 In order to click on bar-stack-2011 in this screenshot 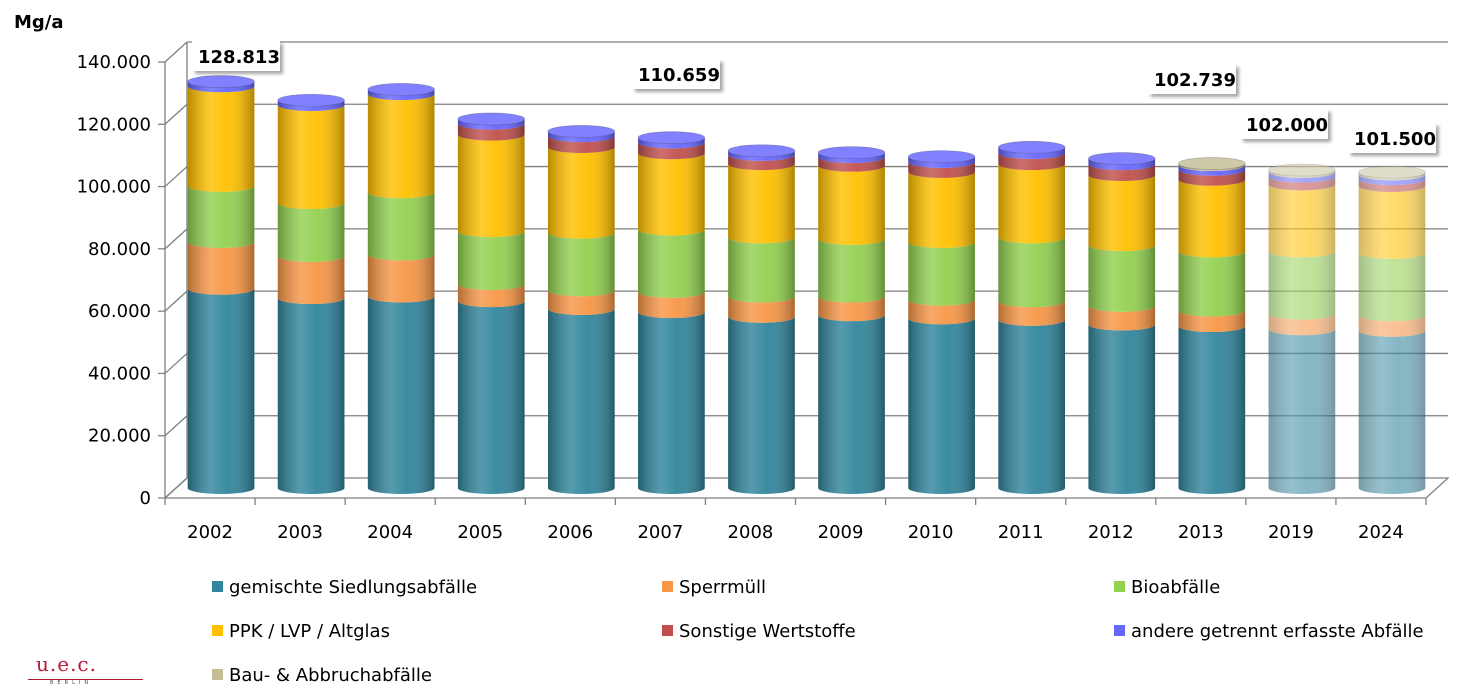, I will do `click(1031, 317)`.